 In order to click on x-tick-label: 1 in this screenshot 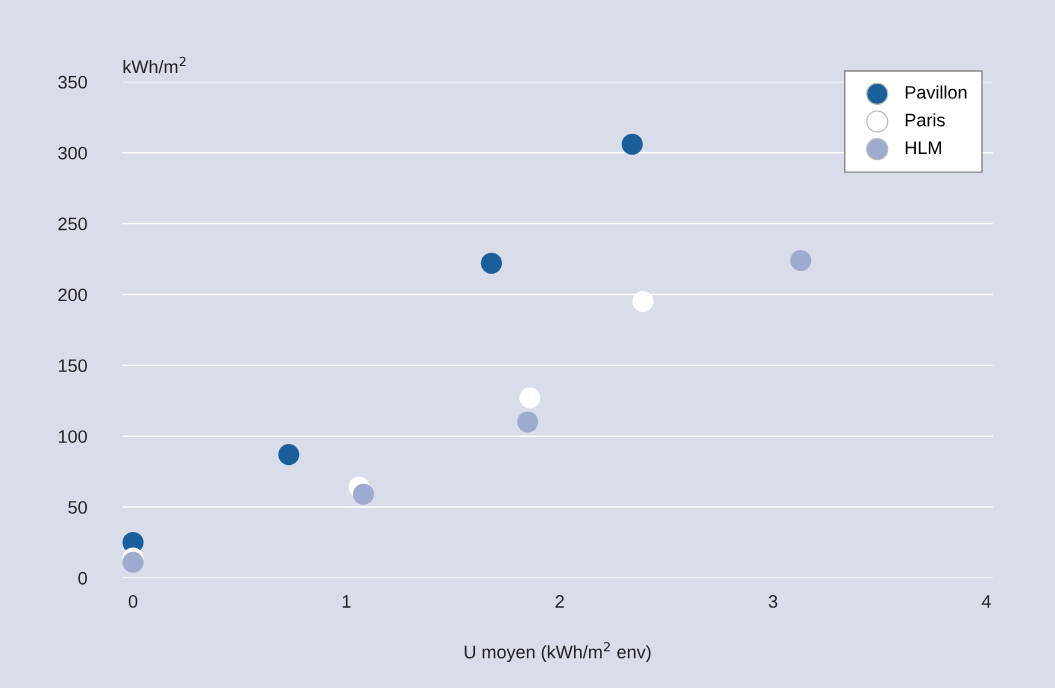, I will do `click(346, 601)`.